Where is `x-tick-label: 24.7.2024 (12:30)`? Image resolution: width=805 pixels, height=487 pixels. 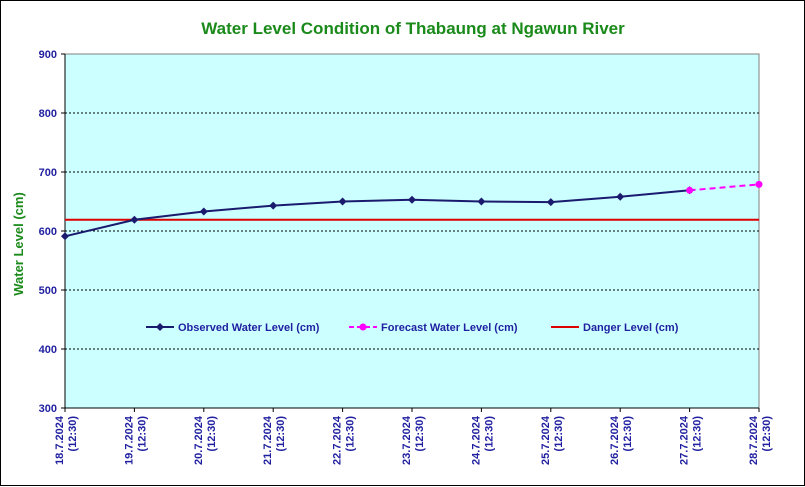 x-tick-label: 24.7.2024 (12:30) is located at coordinates (482, 440).